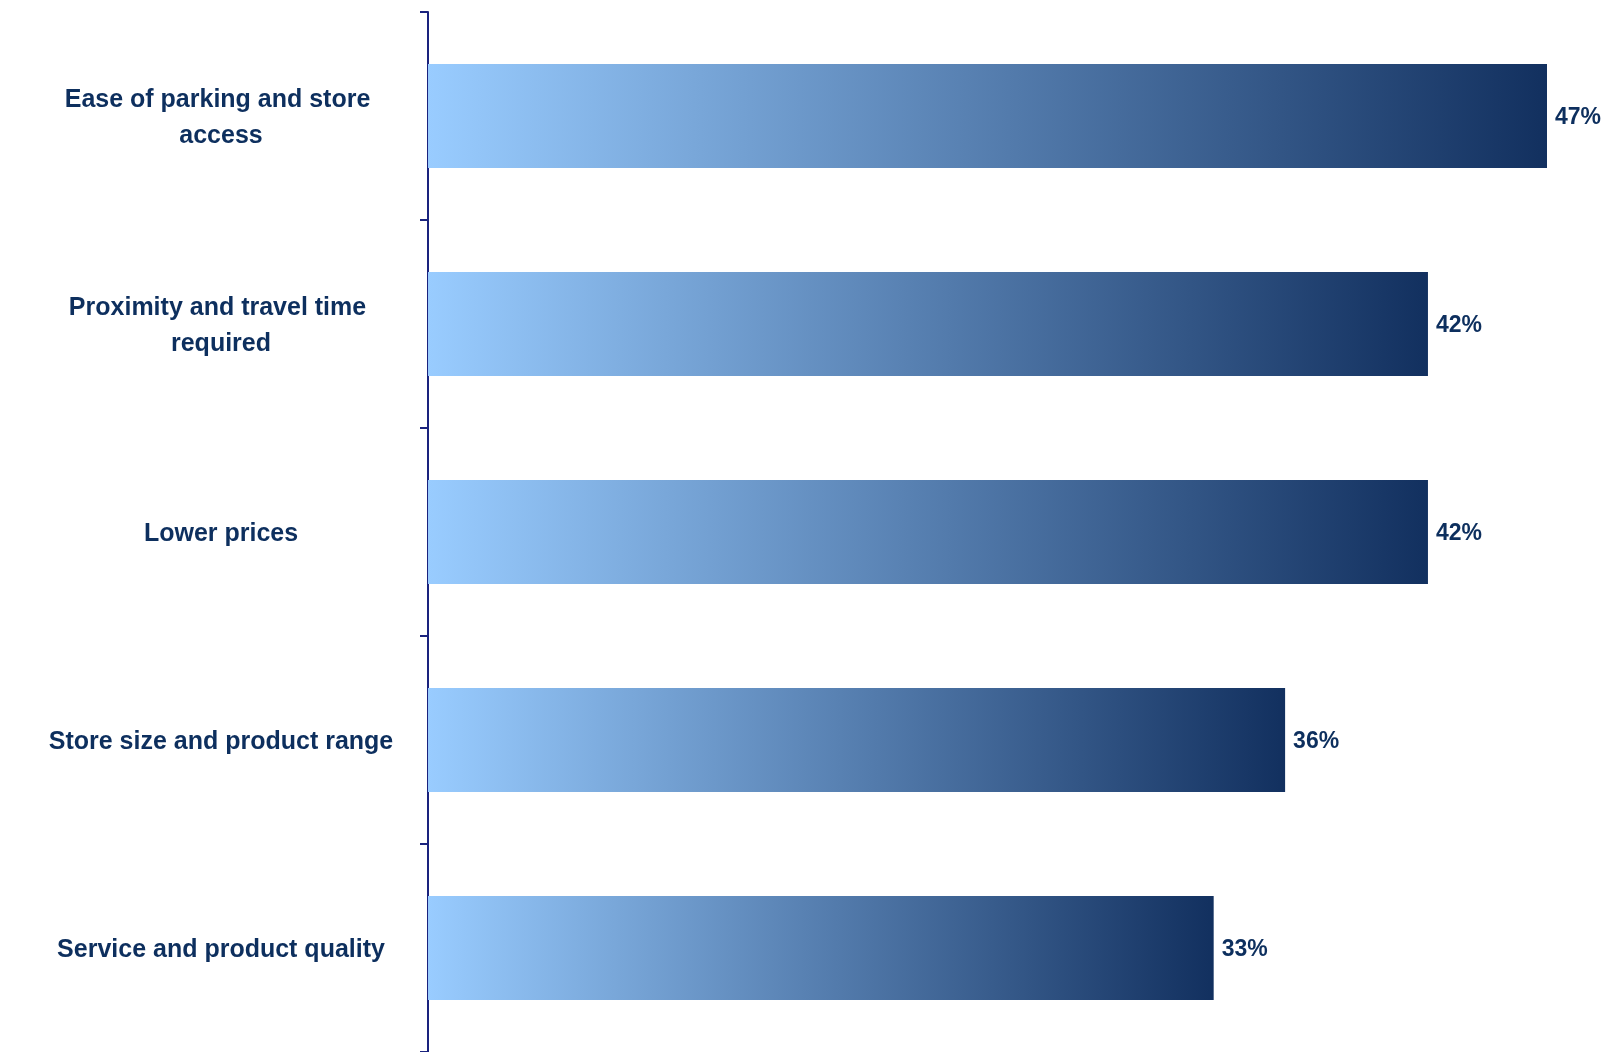  Describe the element at coordinates (1316, 740) in the screenshot. I see `data-label: 36%` at that location.